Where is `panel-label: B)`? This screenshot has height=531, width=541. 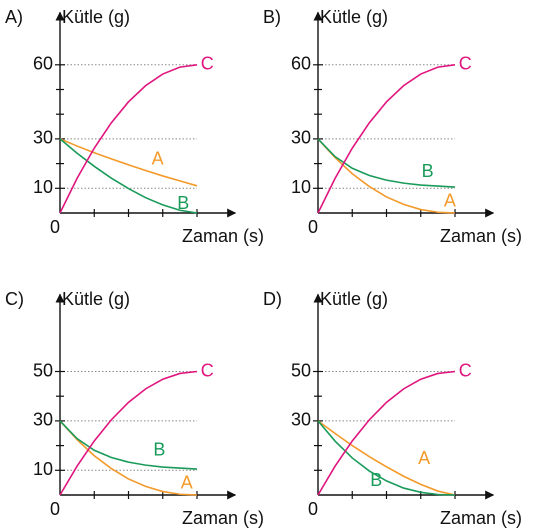 panel-label: B) is located at coordinates (272, 17).